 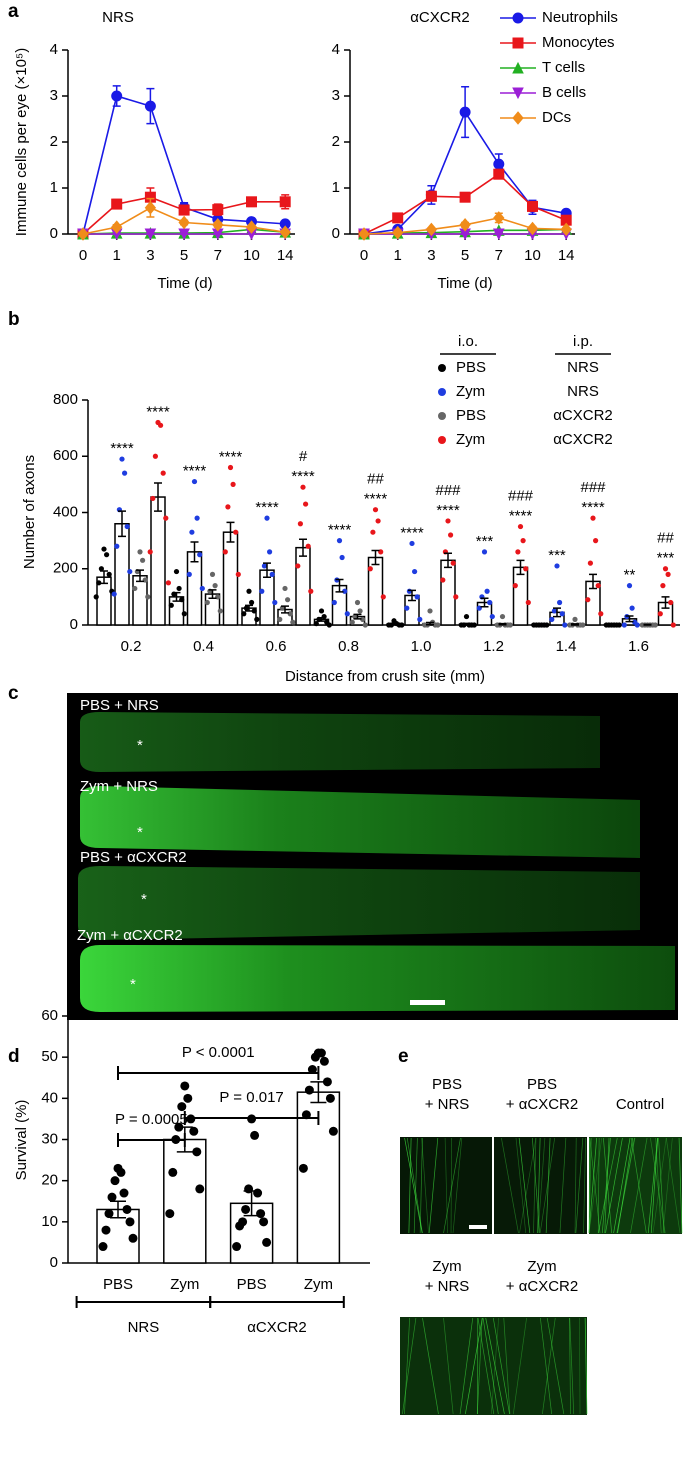 I want to click on y-tick-label: 3, so click(x=336, y=95).